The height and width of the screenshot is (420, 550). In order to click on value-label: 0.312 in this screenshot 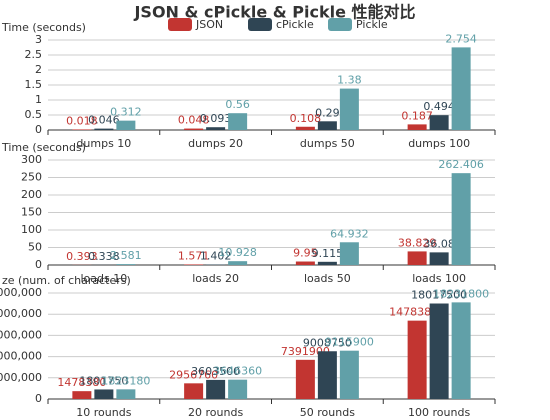, I will do `click(126, 112)`.